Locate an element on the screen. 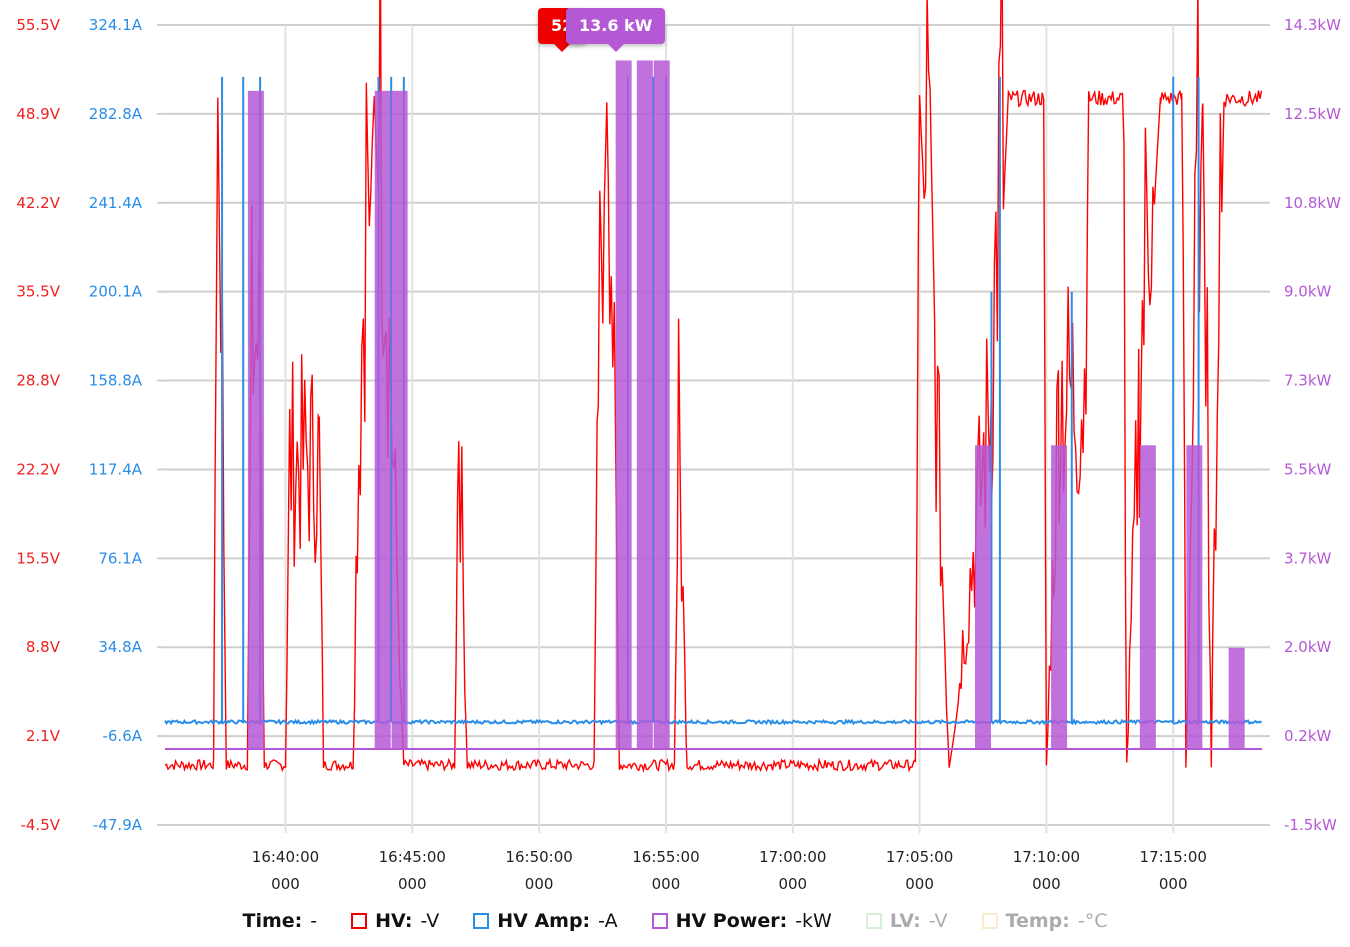 The width and height of the screenshot is (1350, 947). current-tick-label: 200.1A is located at coordinates (116, 292).